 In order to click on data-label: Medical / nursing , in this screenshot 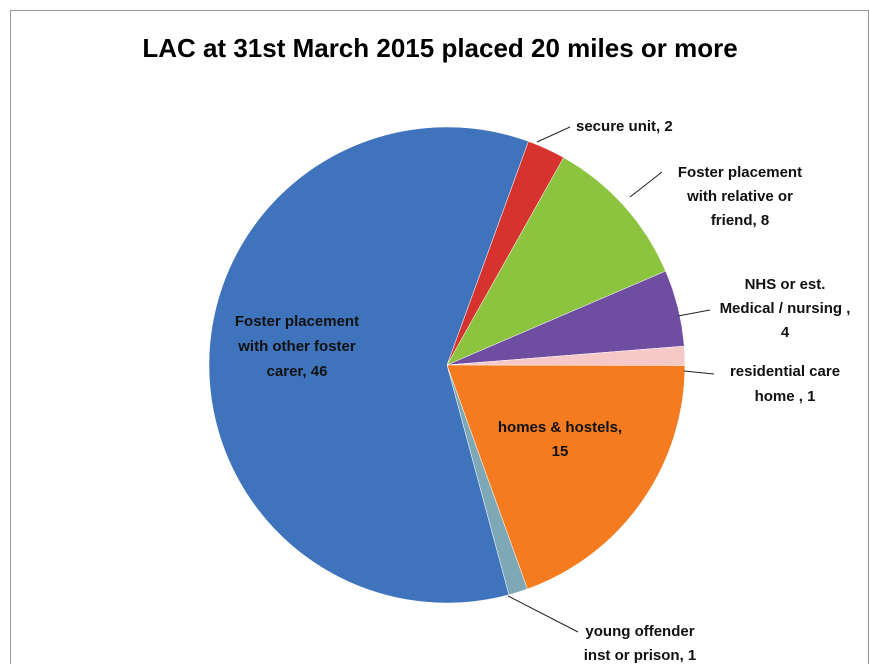, I will do `click(785, 308)`.